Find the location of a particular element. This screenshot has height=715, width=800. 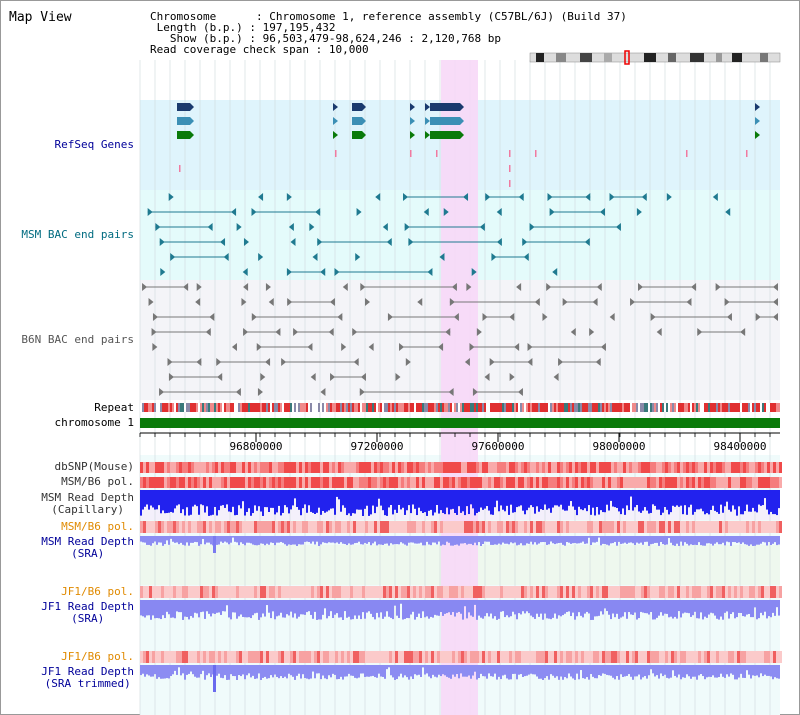

chromosome-ideogram is located at coordinates (655, 57).